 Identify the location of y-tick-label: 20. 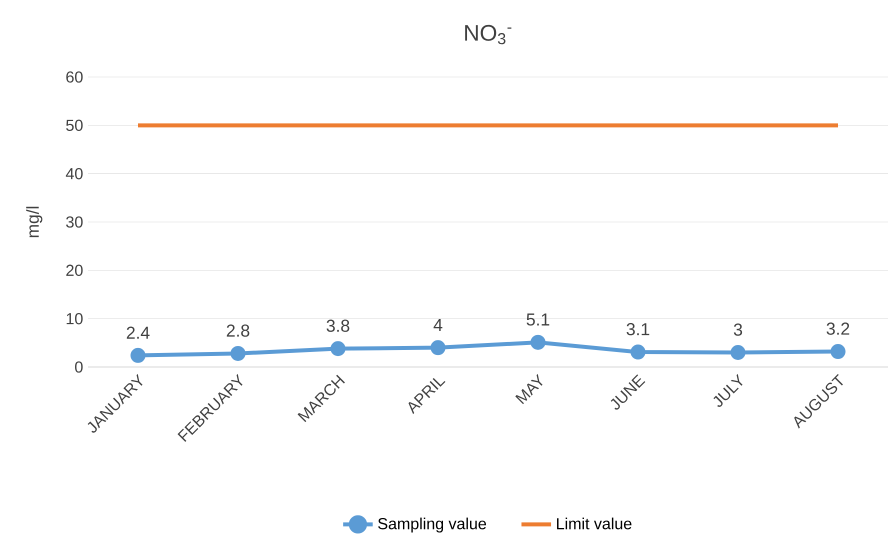
(74, 270).